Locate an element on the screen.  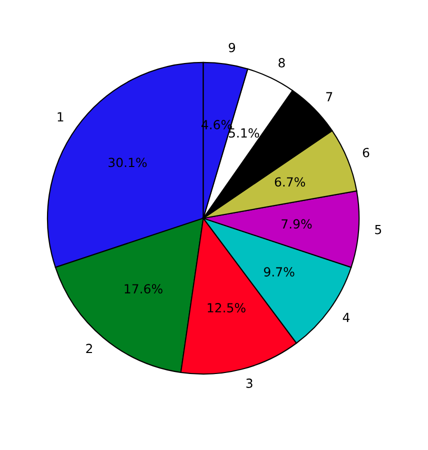
slice-label: 6 is located at coordinates (366, 153).